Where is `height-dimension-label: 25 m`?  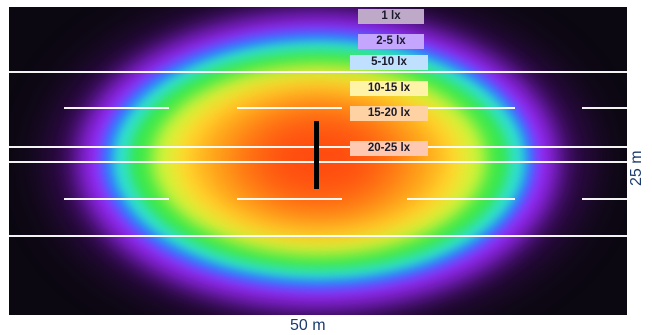 height-dimension-label: 25 m is located at coordinates (636, 168).